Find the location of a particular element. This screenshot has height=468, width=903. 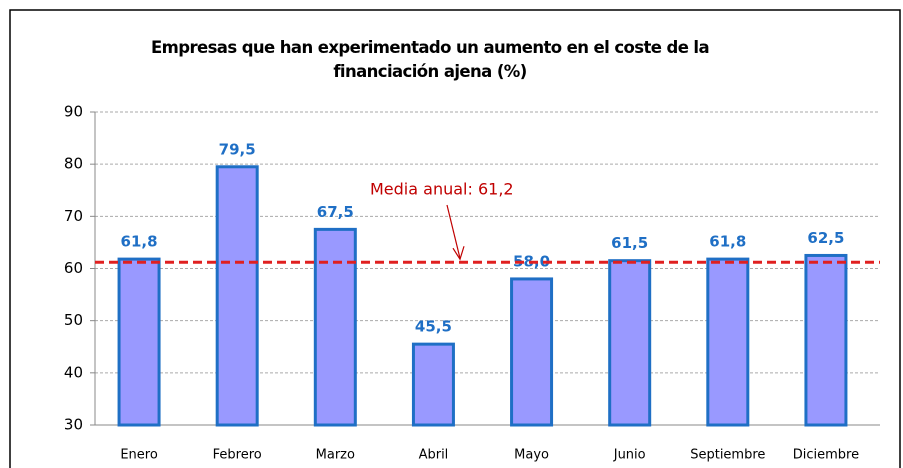

x-tick-label: Marzo is located at coordinates (335, 455).